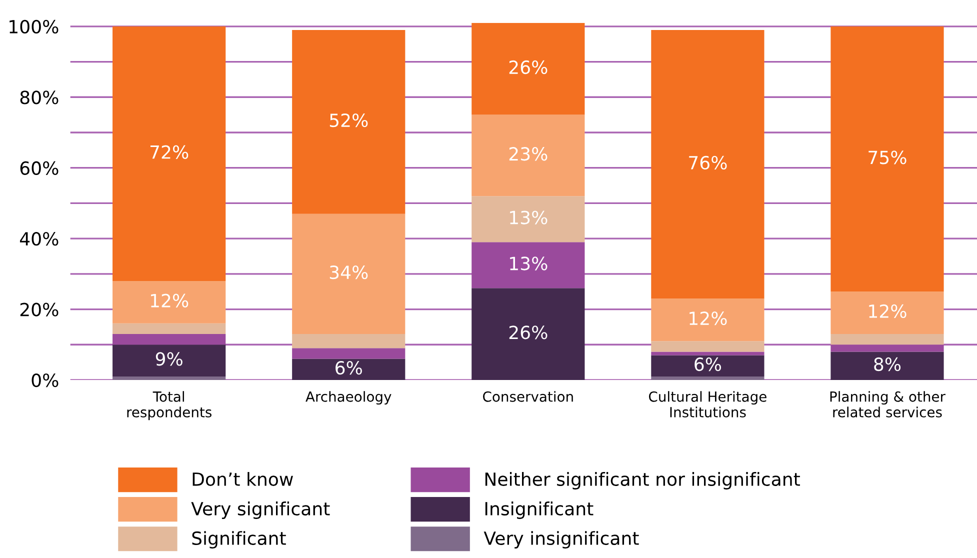 Image resolution: width=977 pixels, height=558 pixels. What do you see at coordinates (39, 239) in the screenshot?
I see `y-tick-label: 40%` at bounding box center [39, 239].